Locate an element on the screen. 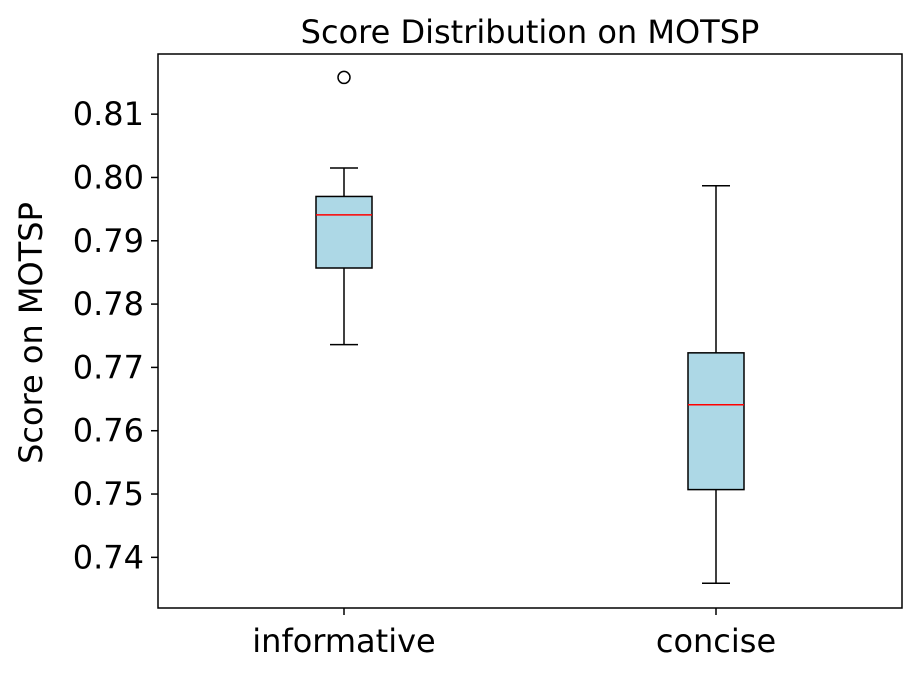 The height and width of the screenshot is (675, 916). y-tick-label: 0.81 is located at coordinates (108, 114).